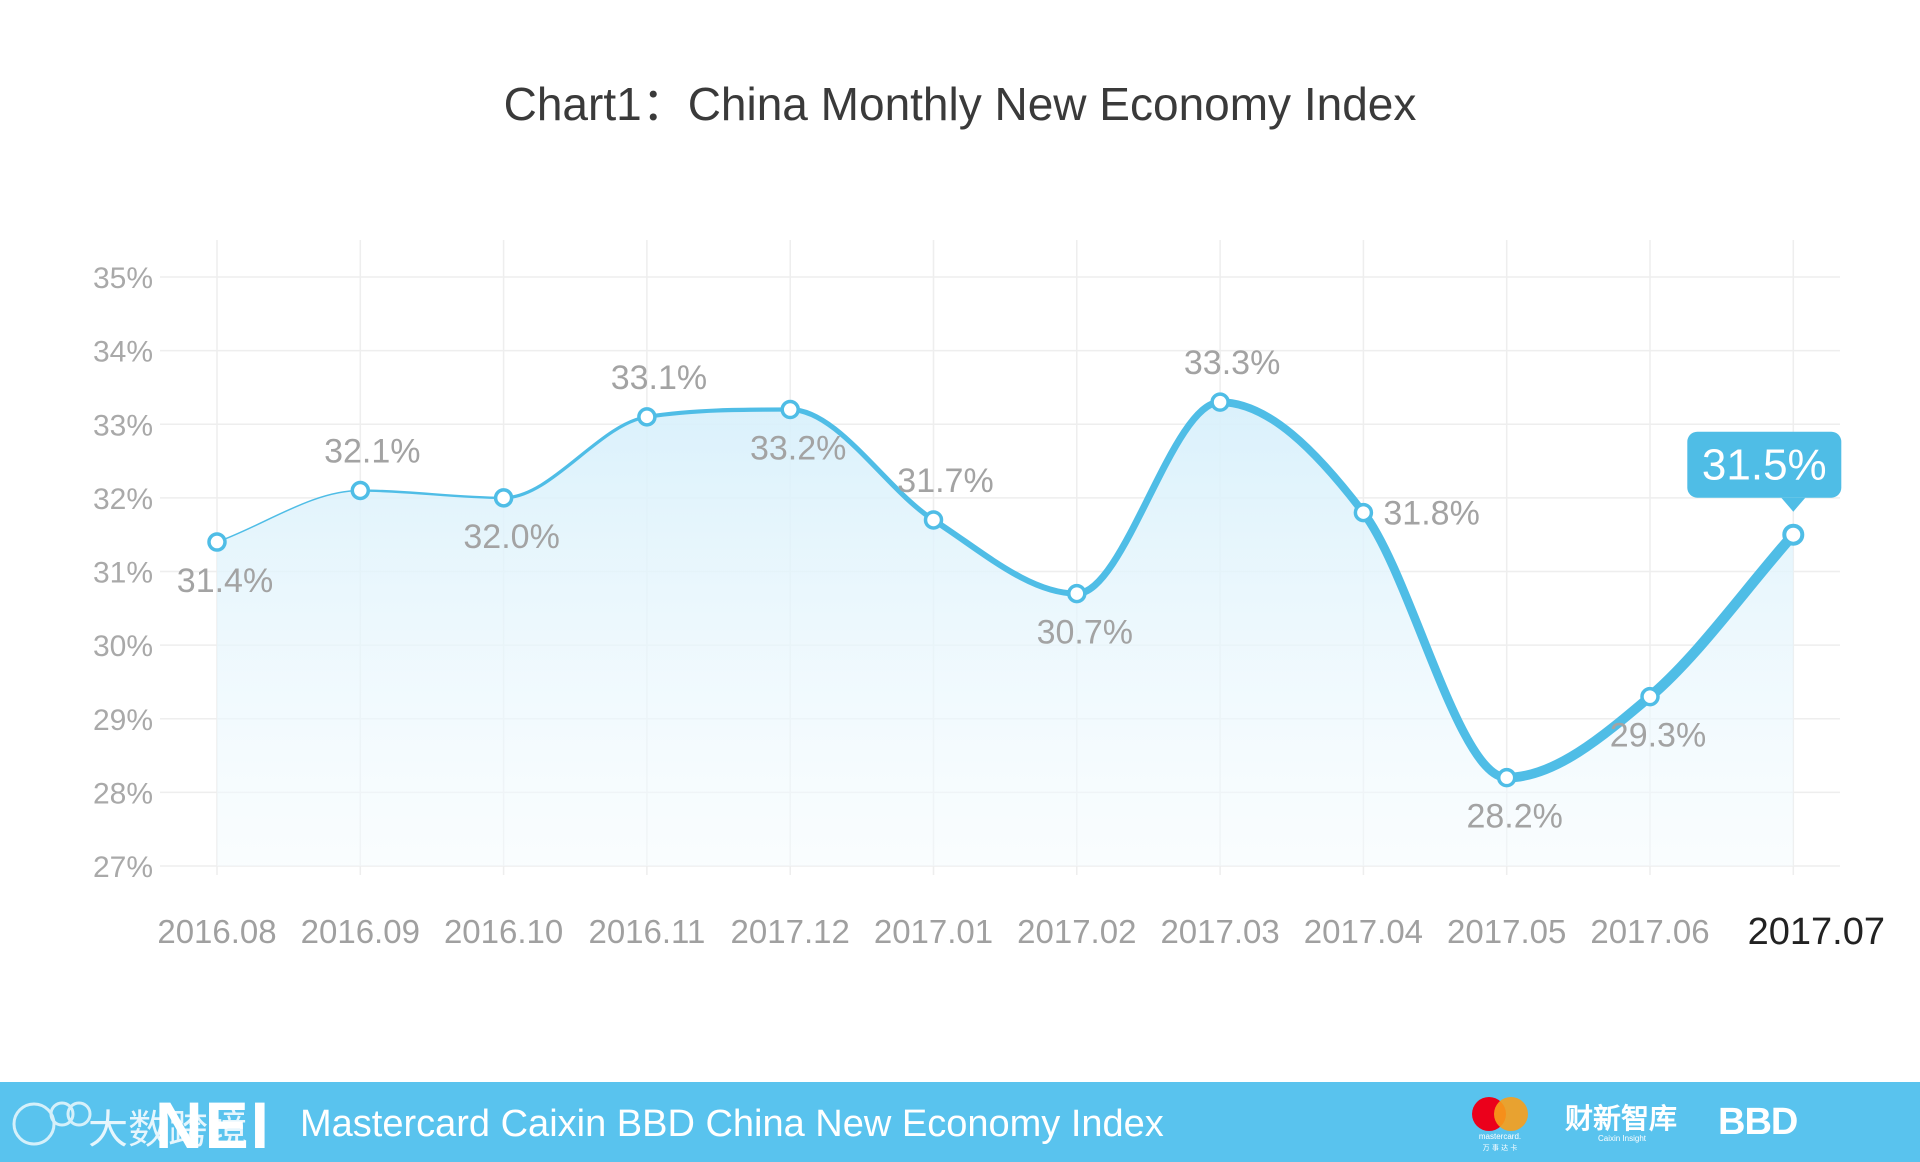 The width and height of the screenshot is (1920, 1162). I want to click on callout-box, so click(1764, 464).